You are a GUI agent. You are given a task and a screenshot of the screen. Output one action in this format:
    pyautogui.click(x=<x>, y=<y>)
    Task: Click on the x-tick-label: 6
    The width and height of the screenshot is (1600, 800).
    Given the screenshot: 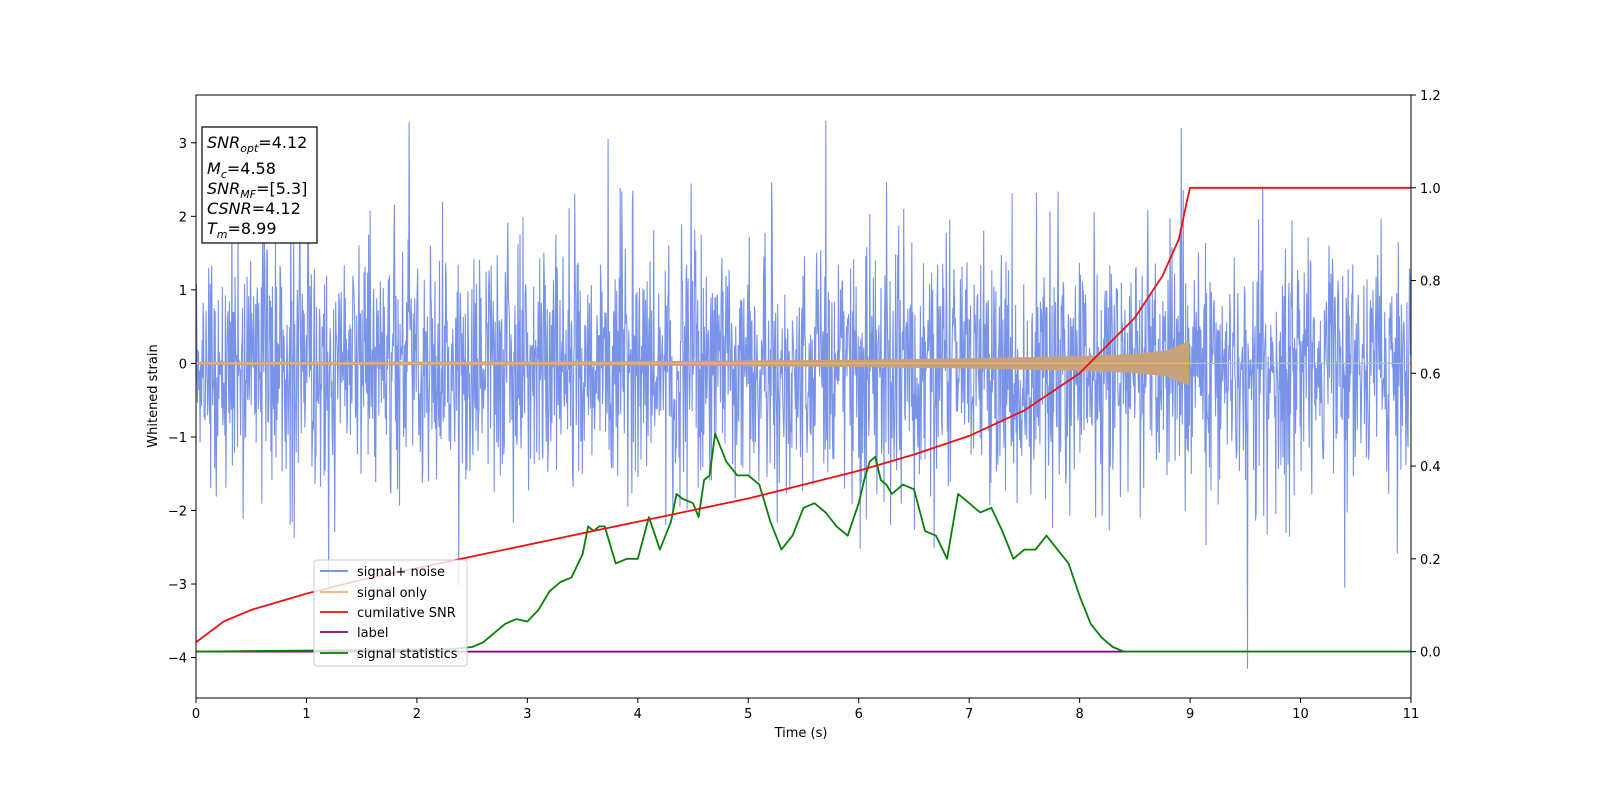 What is the action you would take?
    pyautogui.click(x=859, y=714)
    